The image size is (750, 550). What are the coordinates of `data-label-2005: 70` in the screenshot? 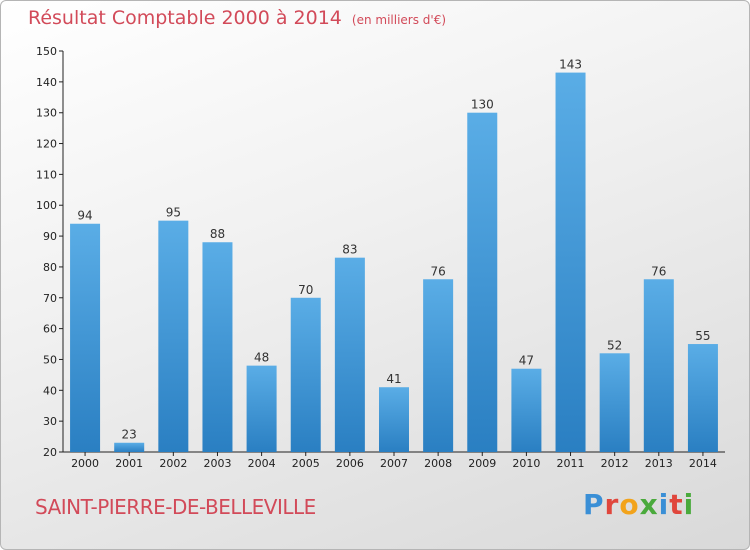 It's located at (305, 290).